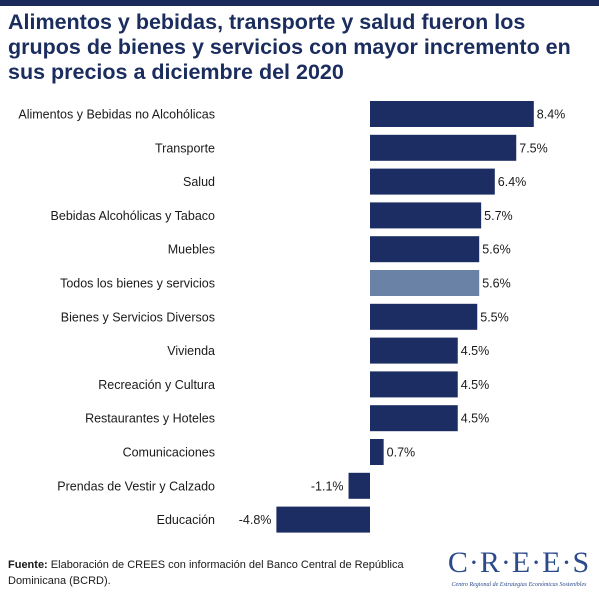 This screenshot has width=599, height=600. I want to click on category-label: Recreación y Cultura, so click(156, 385).